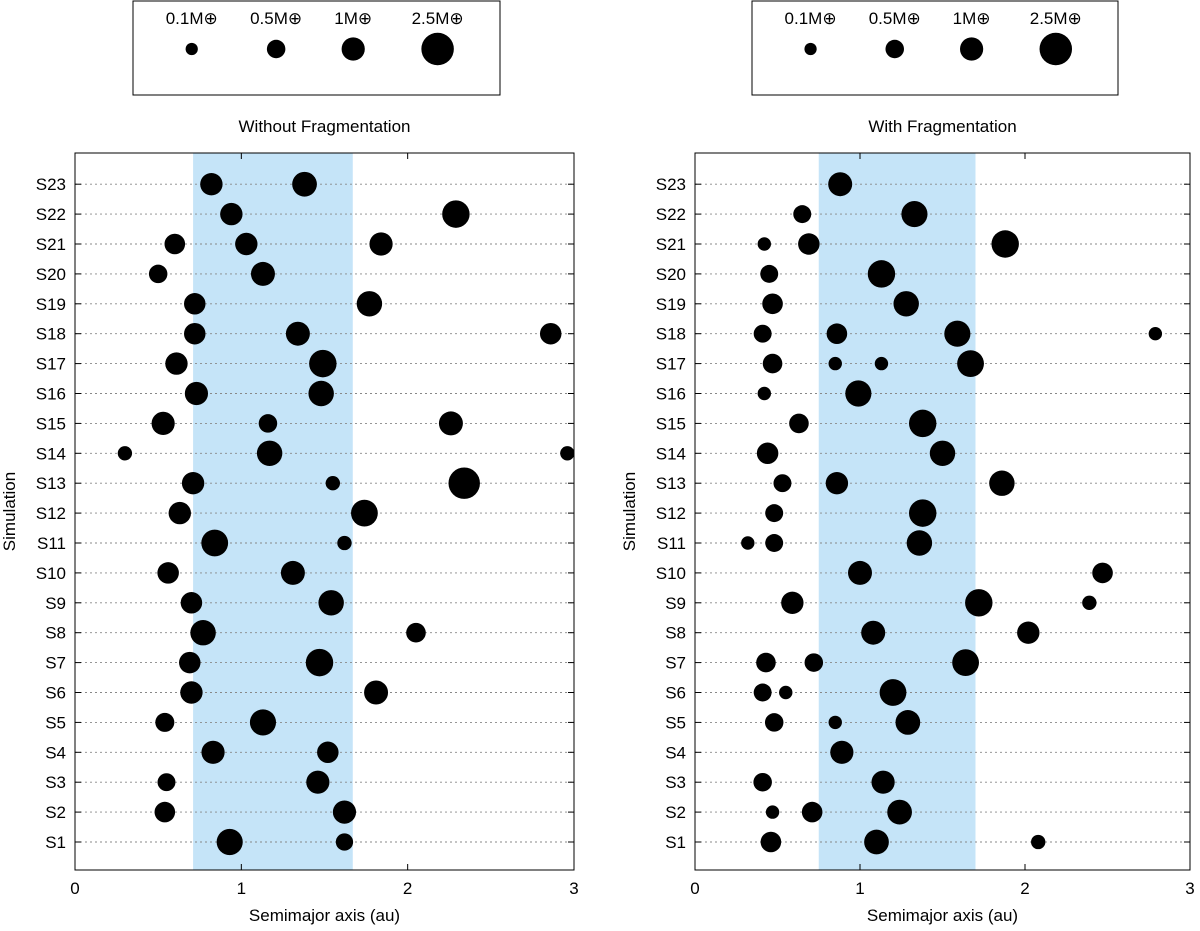 Image resolution: width=1200 pixels, height=931 pixels. What do you see at coordinates (51, 394) in the screenshot?
I see `y-tick-label: S16` at bounding box center [51, 394].